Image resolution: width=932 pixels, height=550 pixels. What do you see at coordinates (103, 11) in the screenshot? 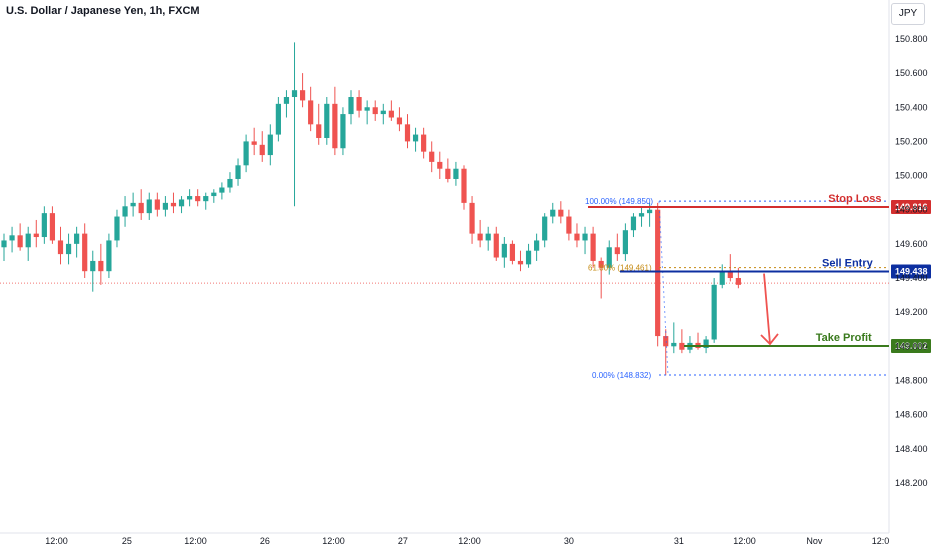
I see `chart-title: U.S. Dollar / Japanese Yen, 1h, FXCM` at bounding box center [103, 11].